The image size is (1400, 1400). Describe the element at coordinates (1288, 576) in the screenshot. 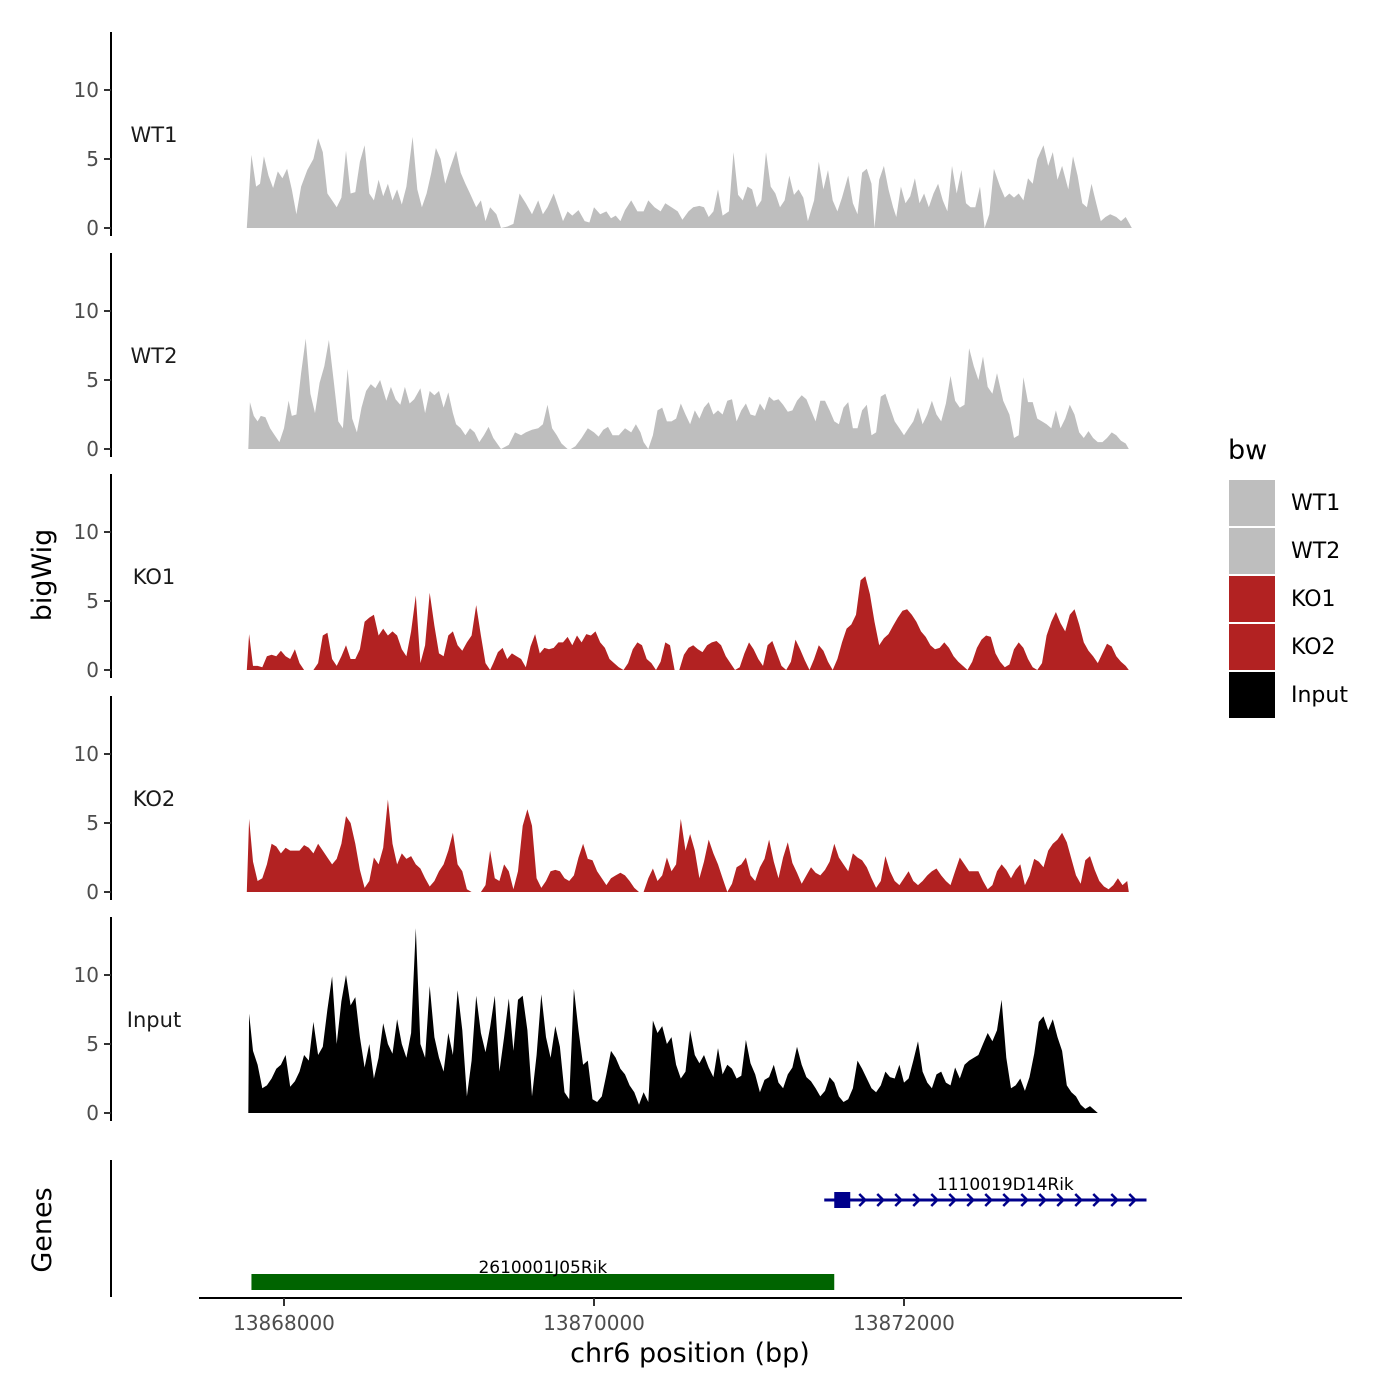

I see `legend: bw WT1 WT2 KO1 KO2 Input` at that location.